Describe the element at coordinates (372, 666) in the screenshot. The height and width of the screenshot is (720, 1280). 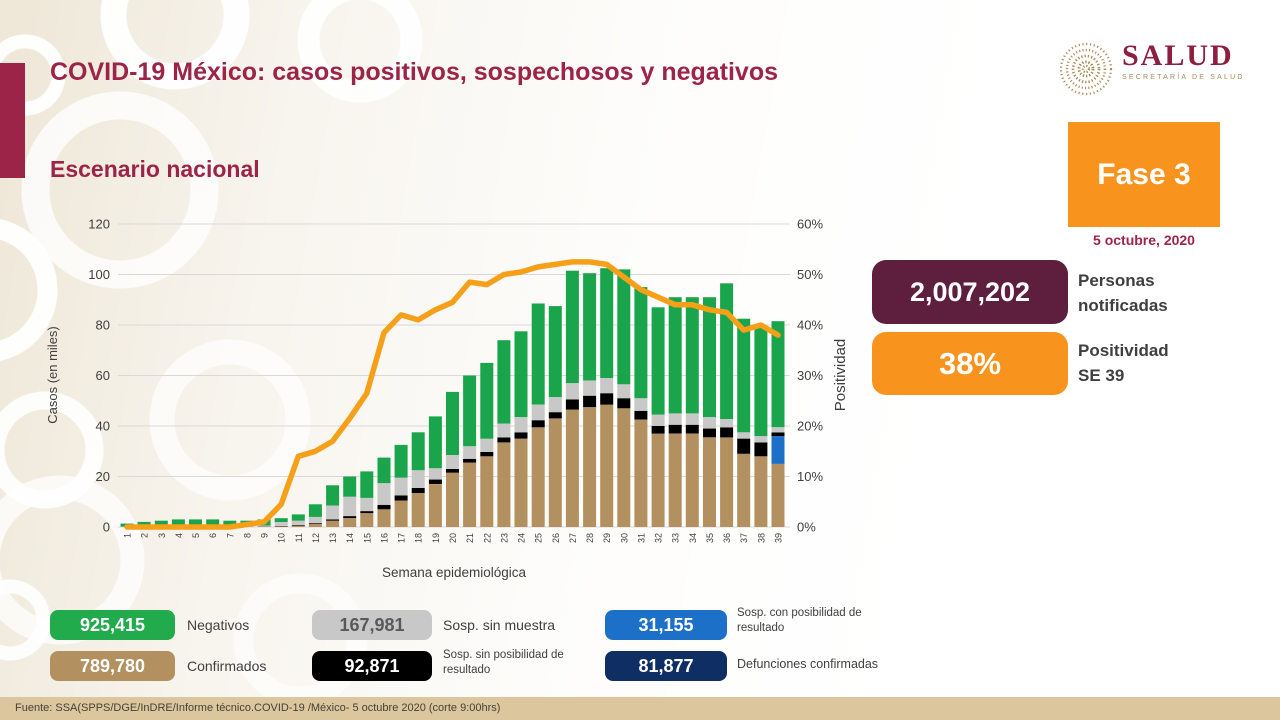
I see `legend-sosp-sin-posibilidad-value: 92,871` at that location.